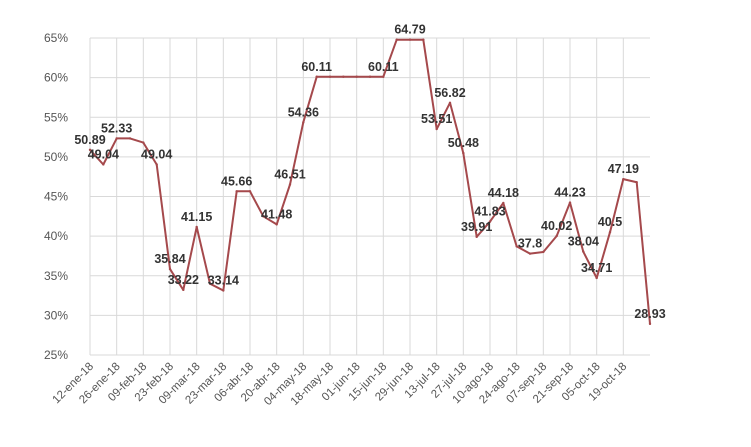 Image resolution: width=751 pixels, height=447 pixels. Describe the element at coordinates (56, 276) in the screenshot. I see `y-tick-label: 35%` at that location.